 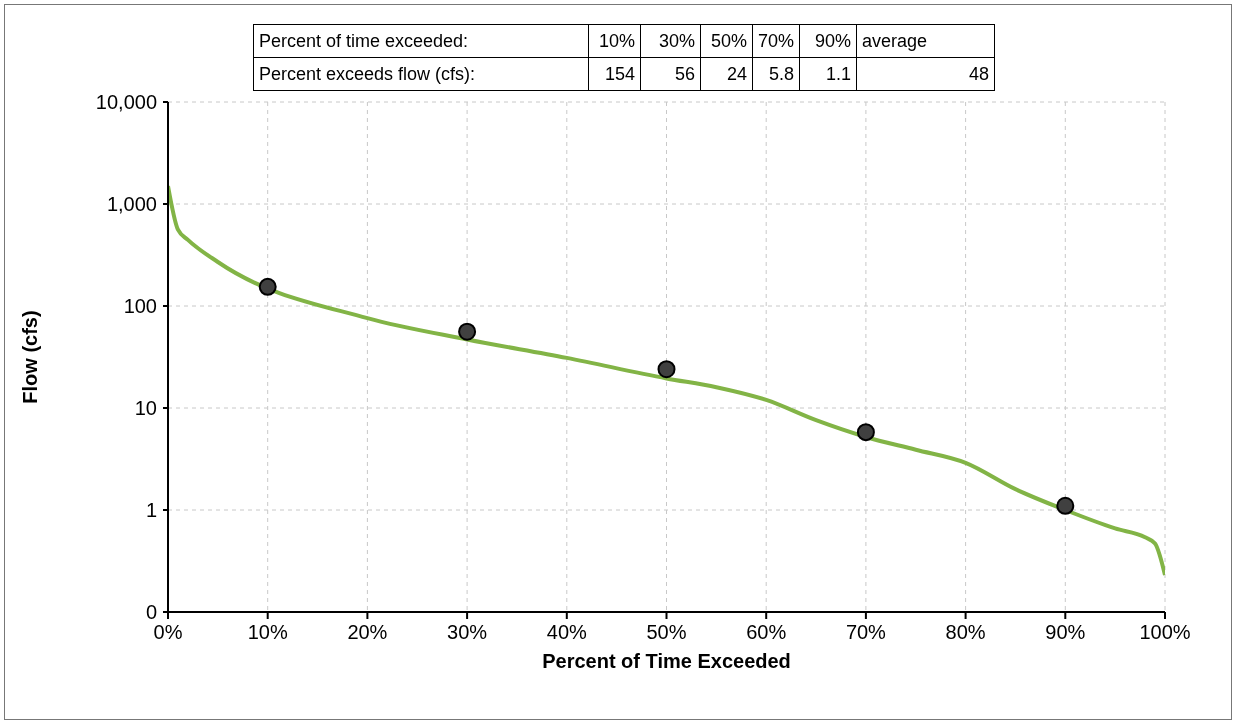 I want to click on text: 24, so click(x=726, y=74).